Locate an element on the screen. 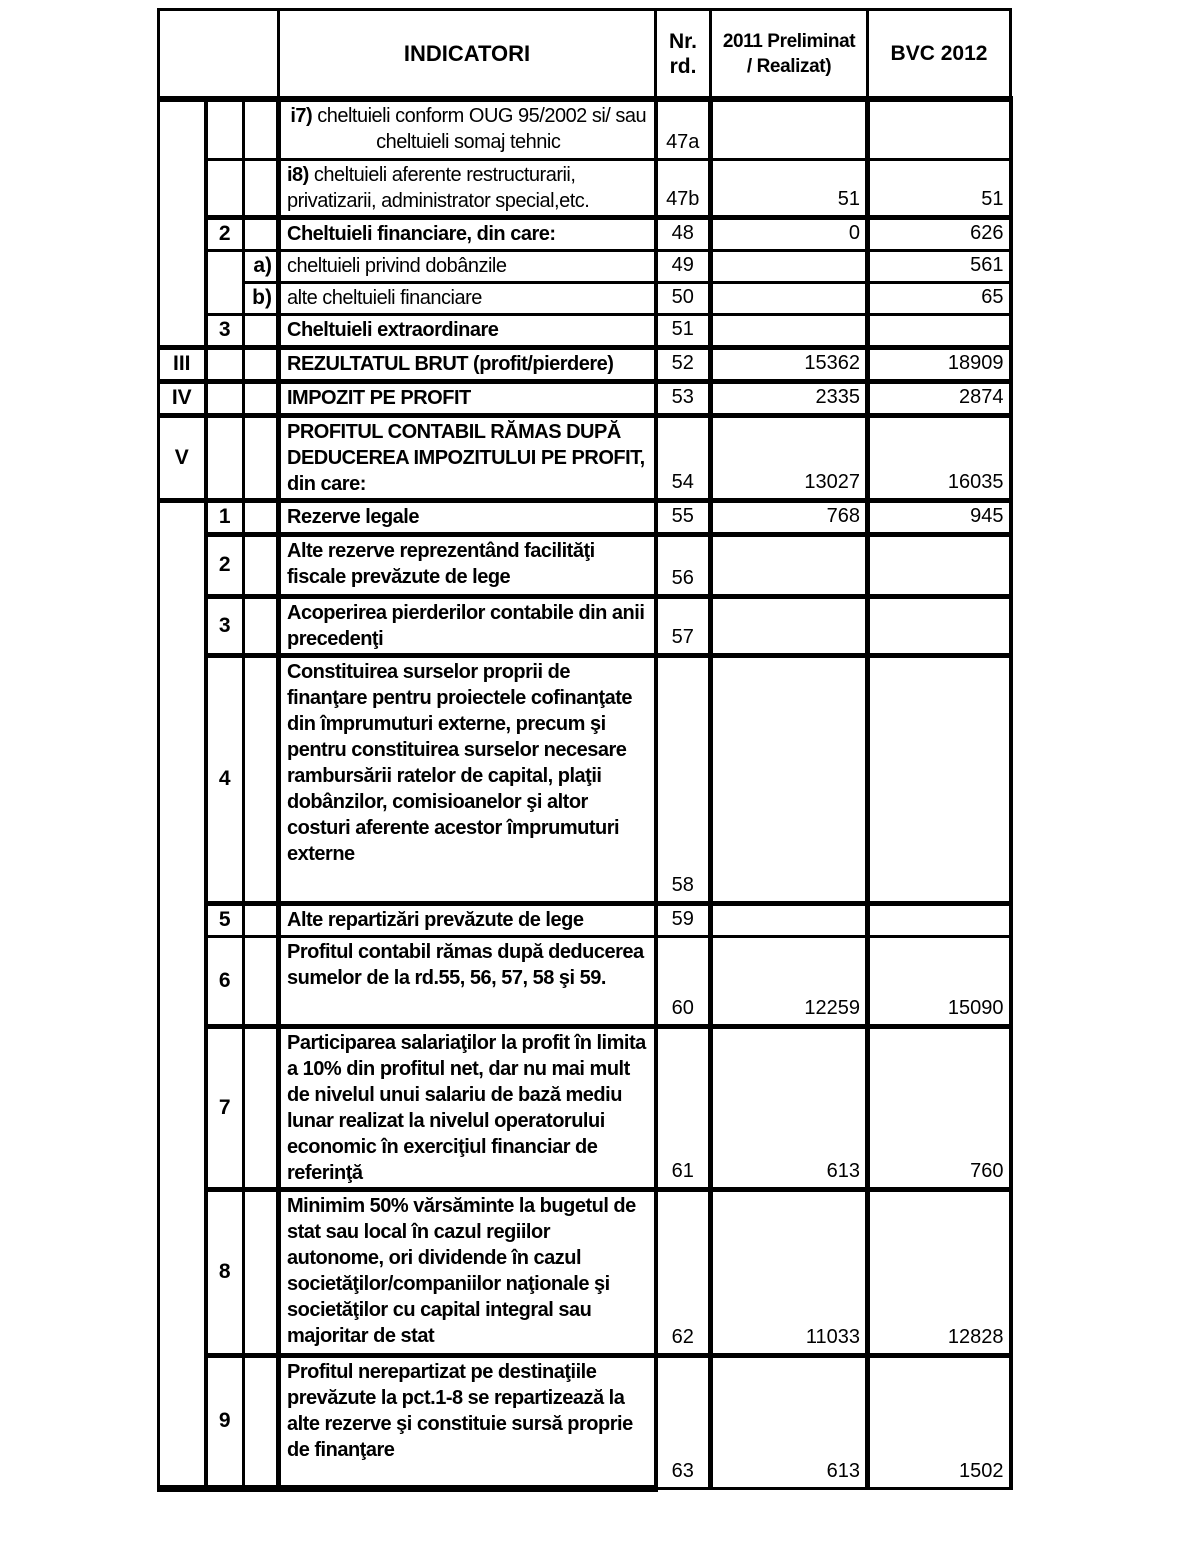  cell-num: 8 is located at coordinates (224, 1271).